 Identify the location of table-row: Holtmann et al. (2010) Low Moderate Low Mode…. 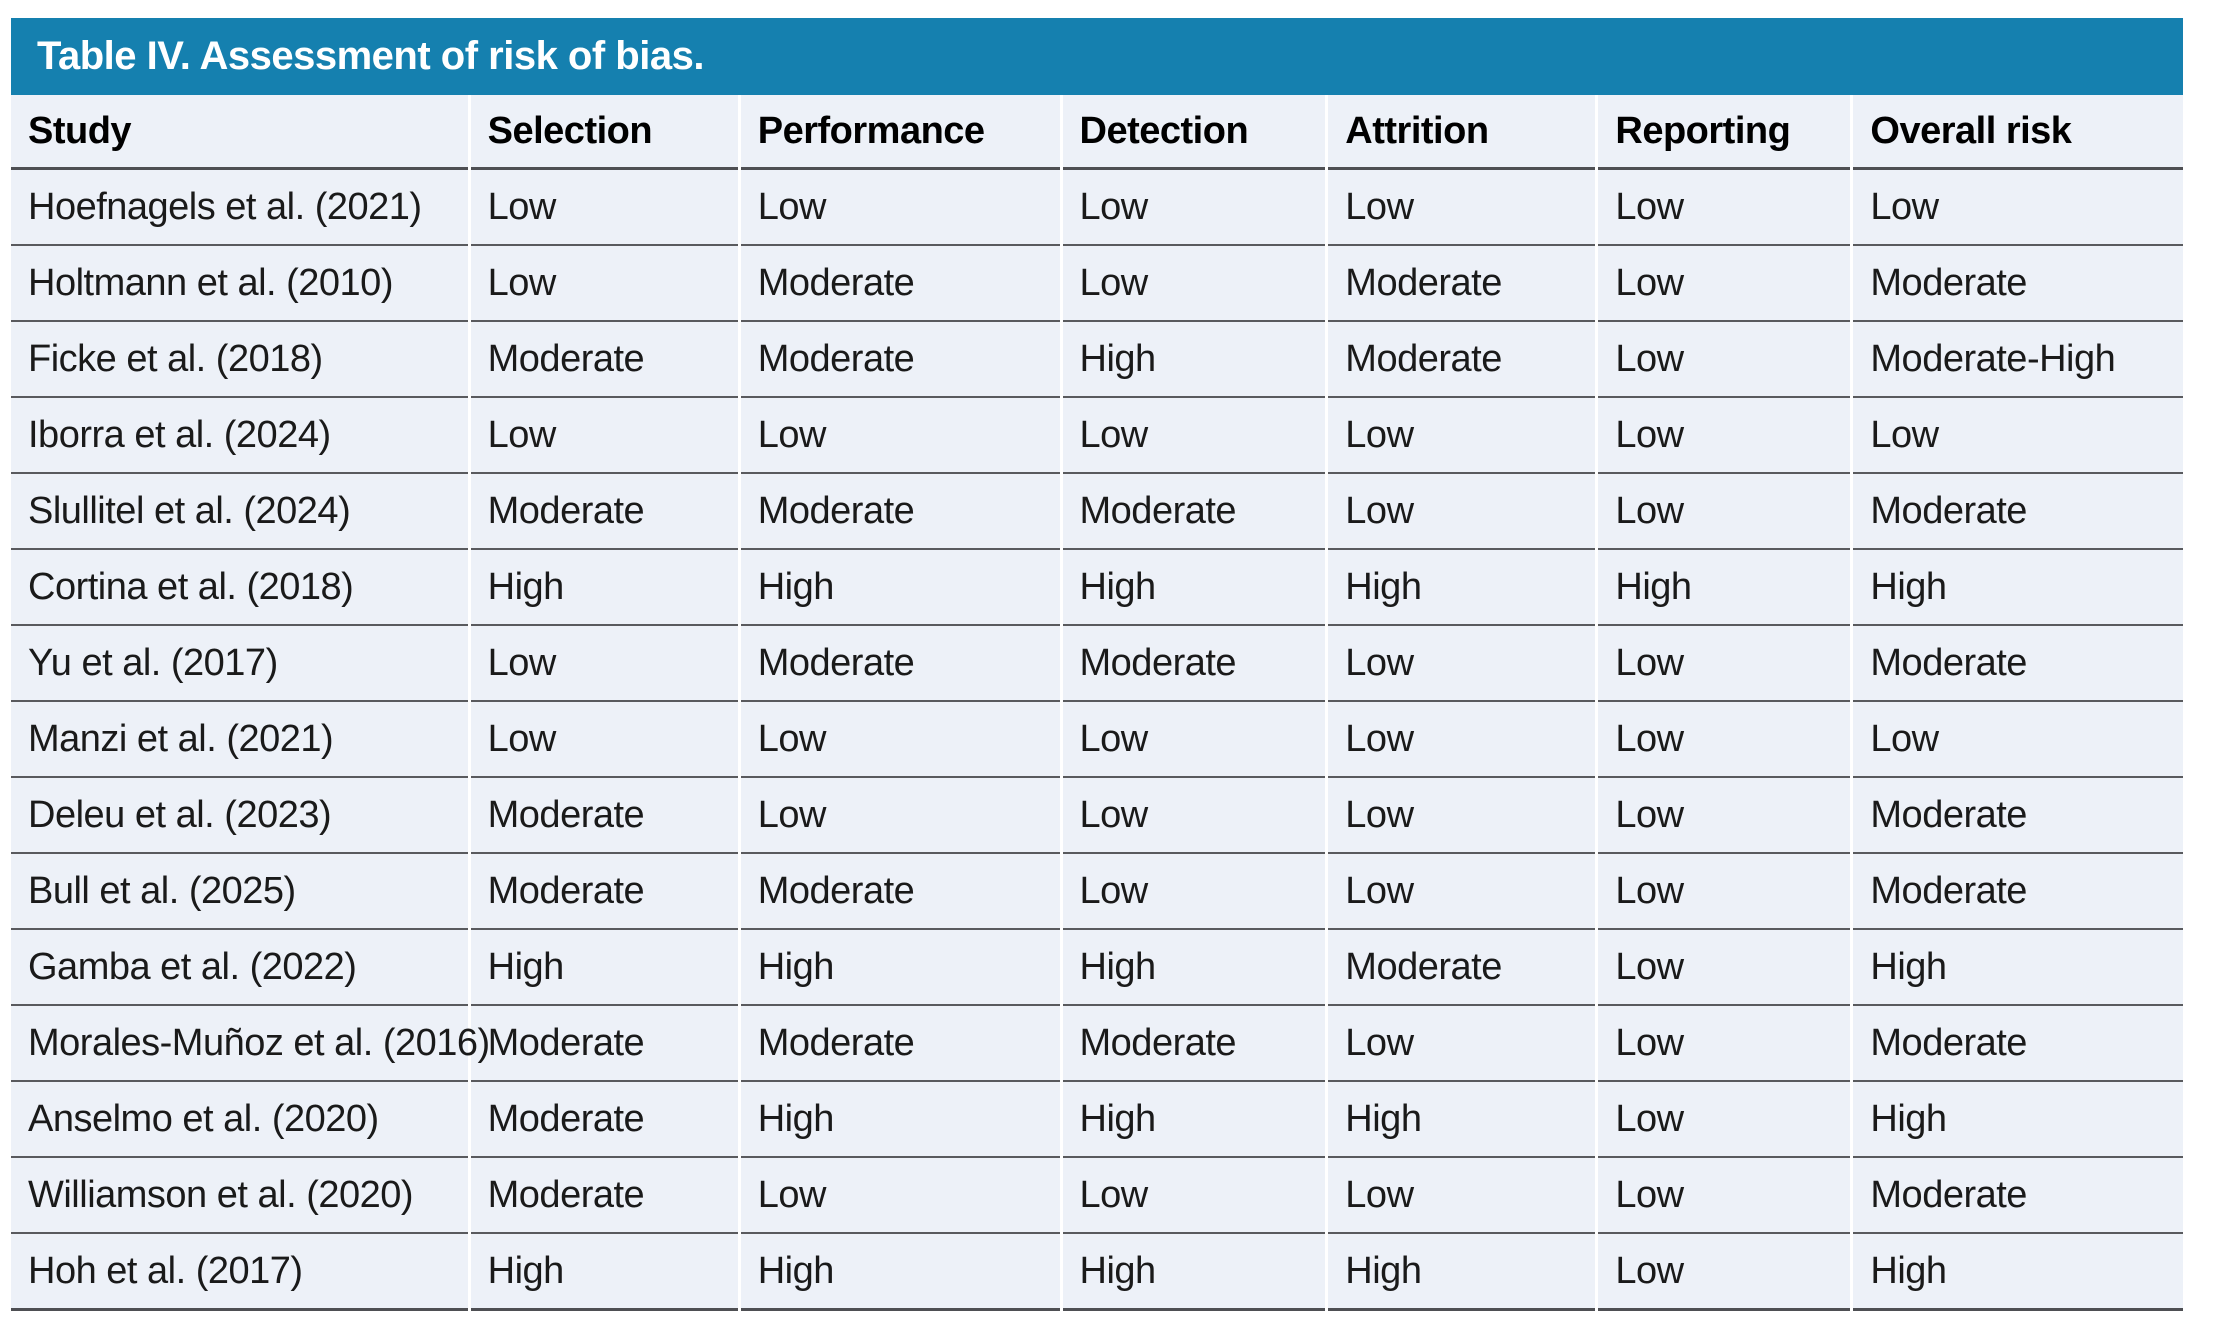
(1097, 284).